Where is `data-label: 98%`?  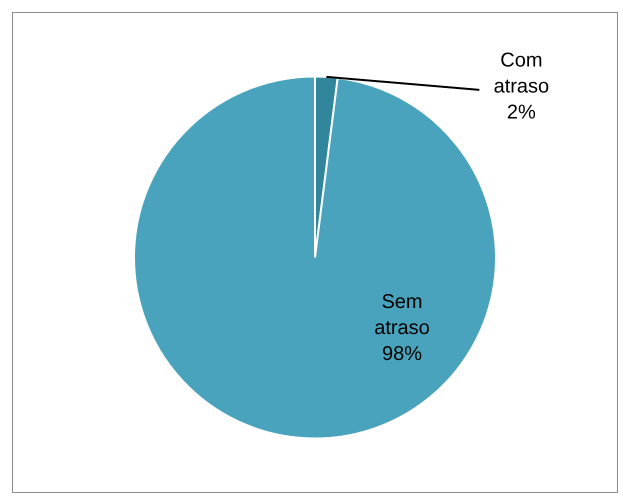
data-label: 98% is located at coordinates (402, 353).